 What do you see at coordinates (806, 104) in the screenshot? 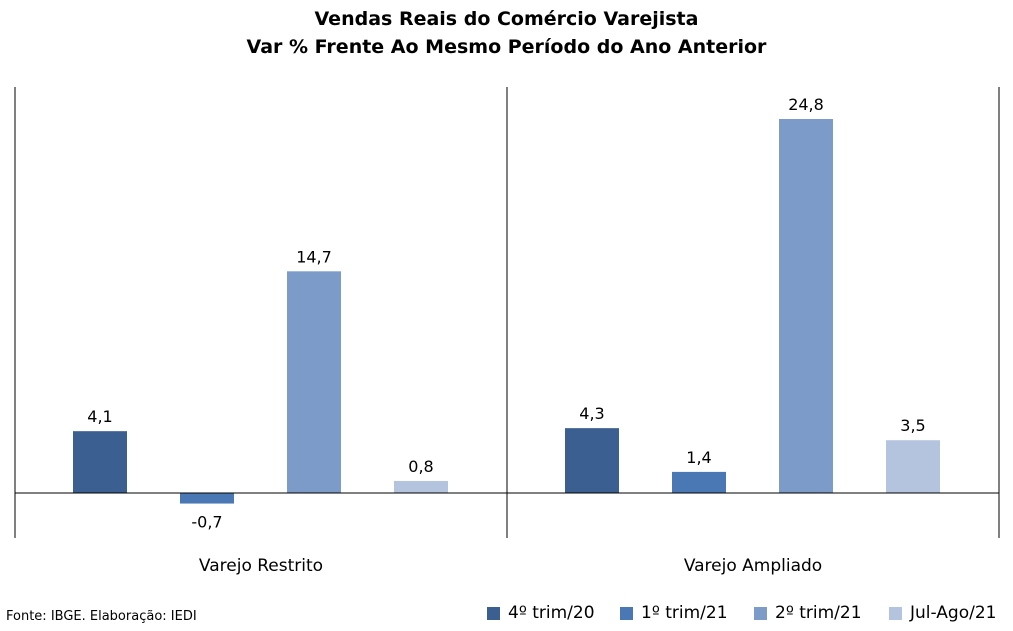
I see `data-label: 24,8` at bounding box center [806, 104].